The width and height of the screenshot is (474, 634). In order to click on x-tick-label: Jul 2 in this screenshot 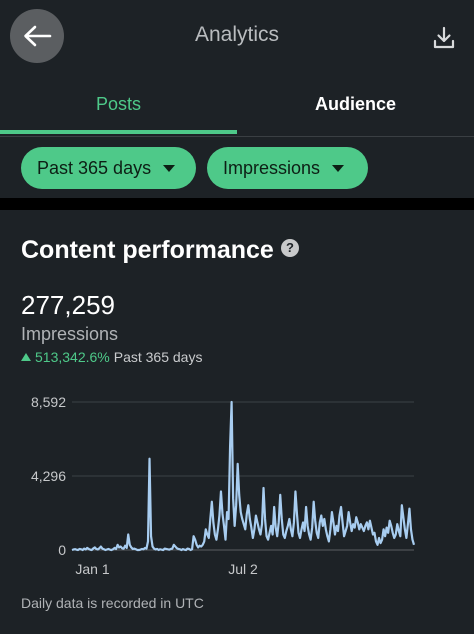, I will do `click(243, 569)`.